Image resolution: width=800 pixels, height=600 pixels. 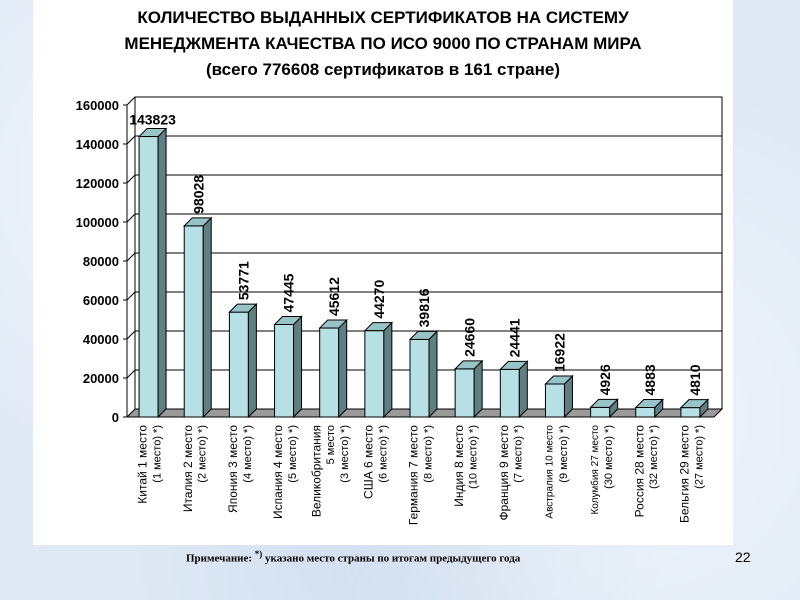 I want to click on y-tick-label: 60000, so click(x=101, y=300).